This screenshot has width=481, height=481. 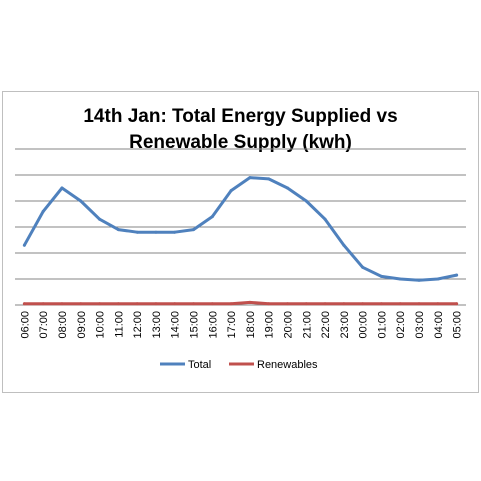 I want to click on x-tick-label: 00:00, so click(x=364, y=325).